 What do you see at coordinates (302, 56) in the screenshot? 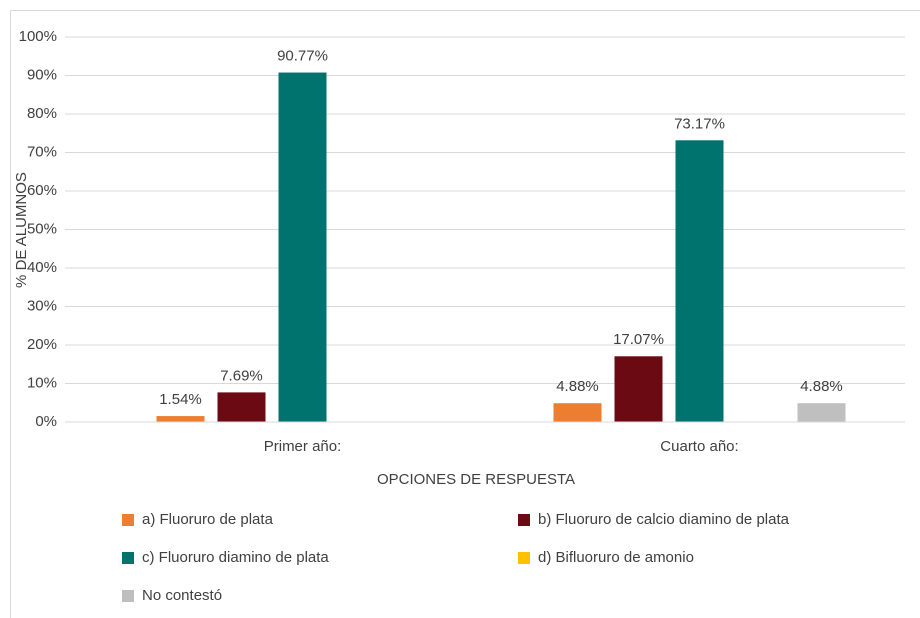
I see `data-label: 90.77%` at bounding box center [302, 56].